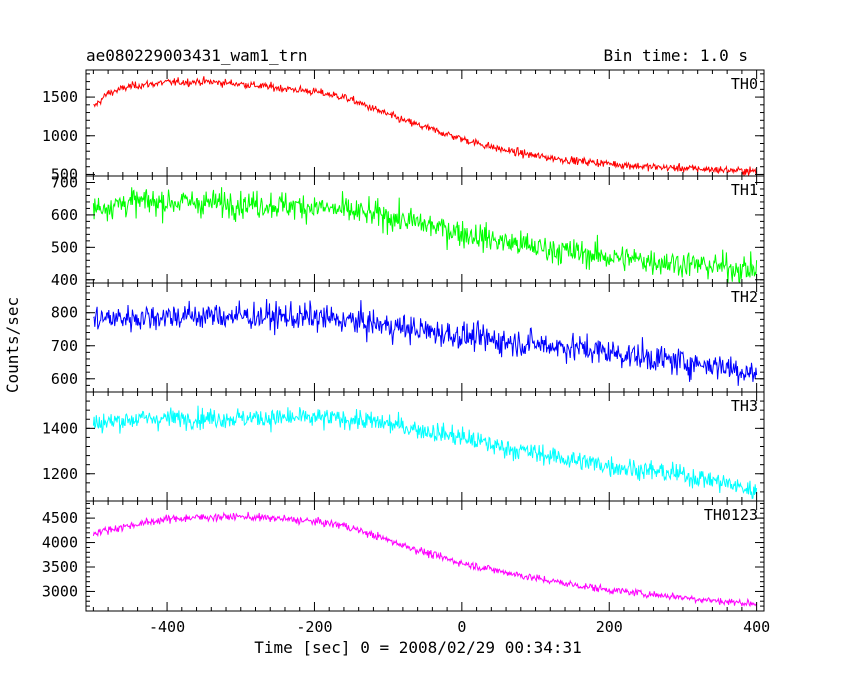 The width and height of the screenshot is (850, 680). Describe the element at coordinates (425, 235) in the screenshot. I see `series-line-th1` at that location.